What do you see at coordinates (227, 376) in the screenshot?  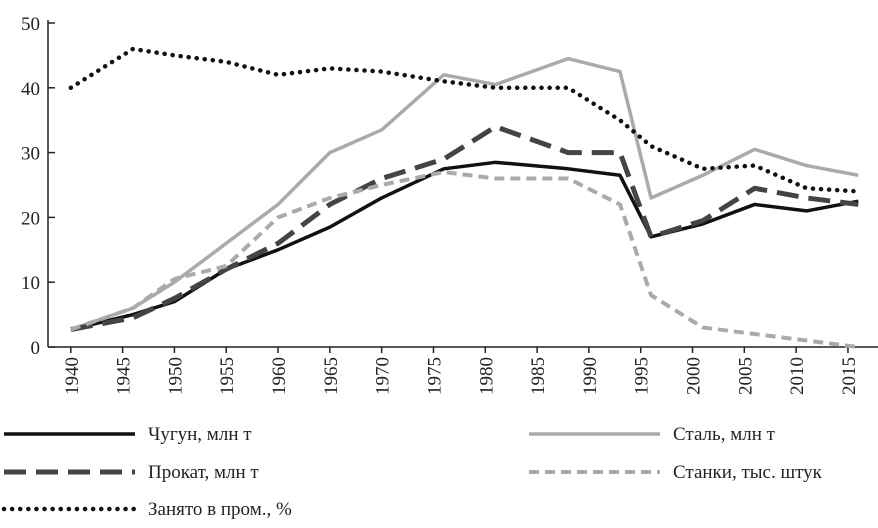 I see `x-tick-label: 1955` at bounding box center [227, 376].